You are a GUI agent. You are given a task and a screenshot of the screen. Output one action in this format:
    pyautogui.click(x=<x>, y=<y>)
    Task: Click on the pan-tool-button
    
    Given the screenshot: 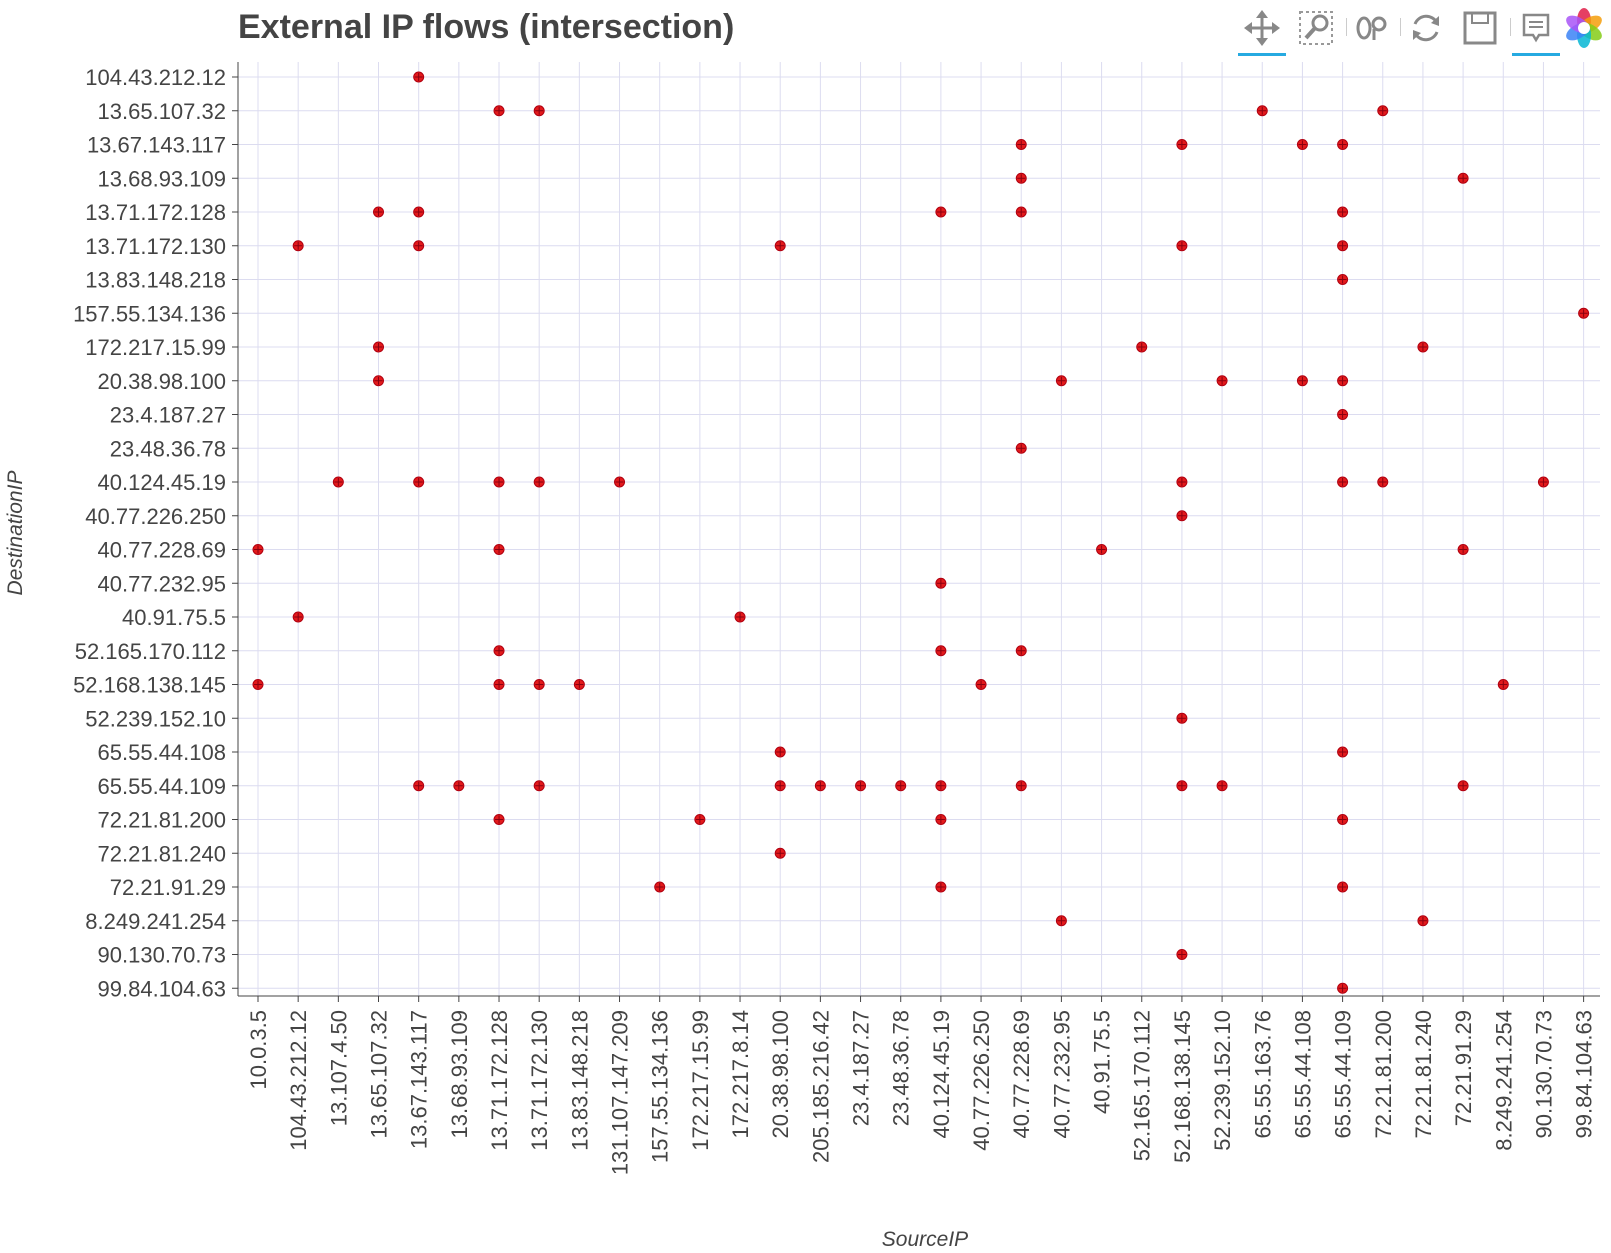 What is the action you would take?
    pyautogui.click(x=1262, y=32)
    